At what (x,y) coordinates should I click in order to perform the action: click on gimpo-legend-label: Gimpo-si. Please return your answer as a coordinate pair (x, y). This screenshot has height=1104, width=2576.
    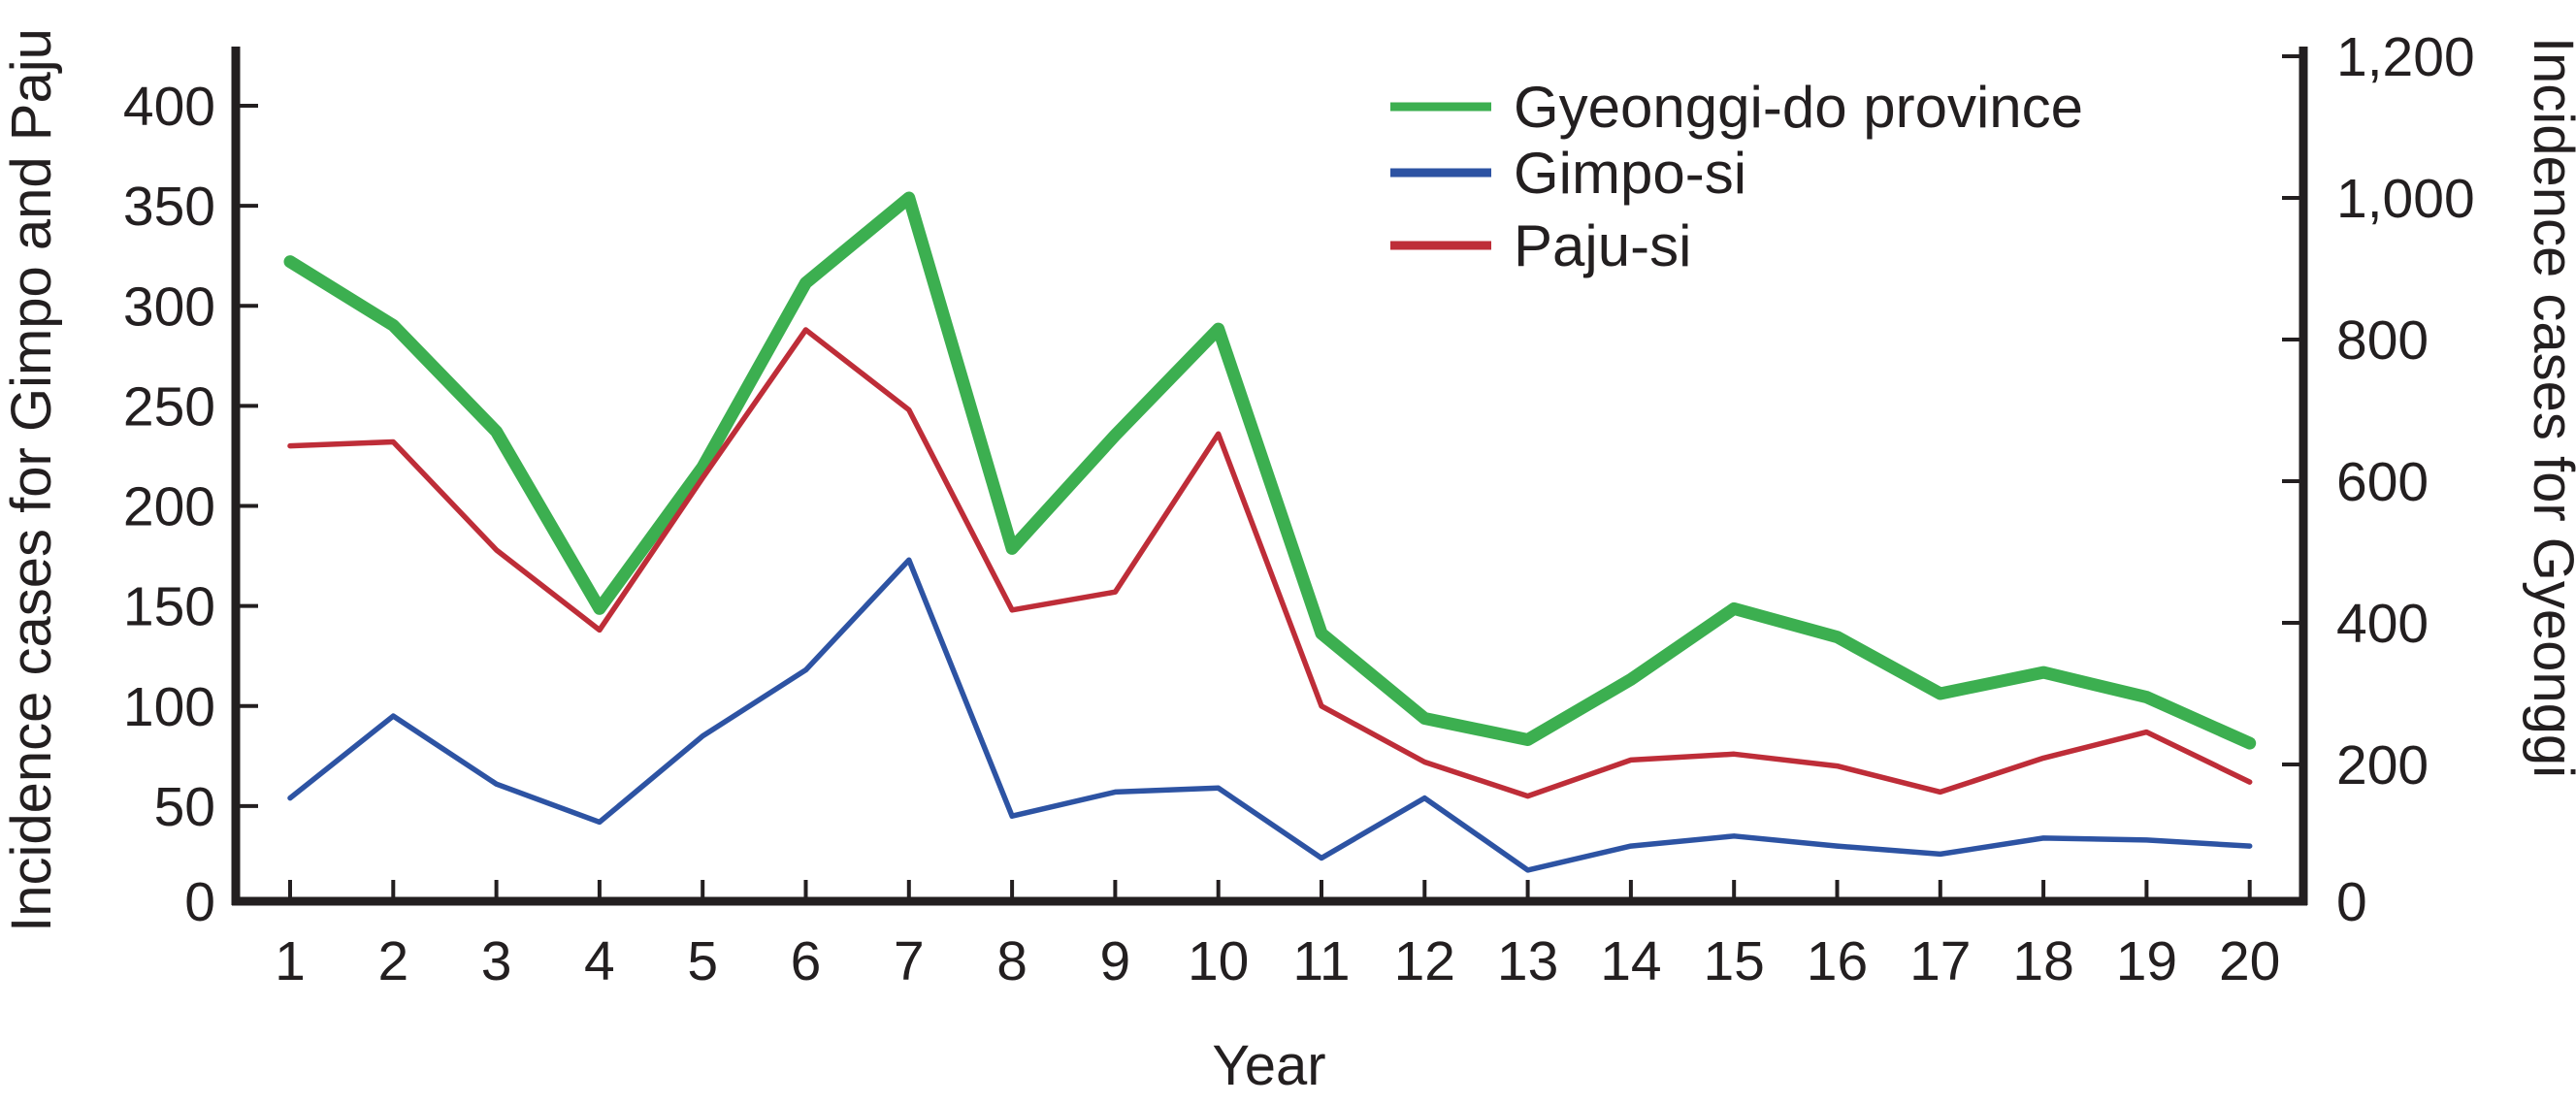
    Looking at the image, I should click on (1630, 173).